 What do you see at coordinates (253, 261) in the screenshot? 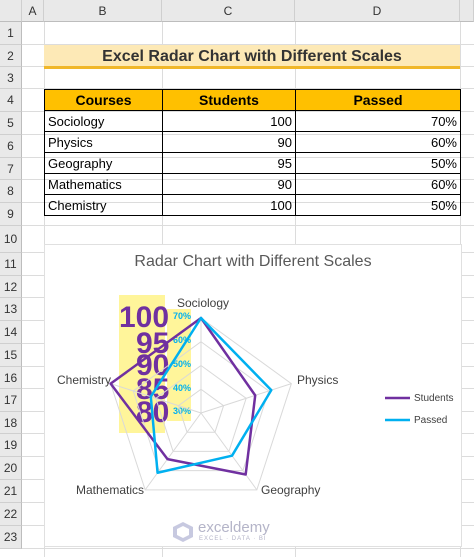
I see `chart-title: Radar Chart with Different Scales` at bounding box center [253, 261].